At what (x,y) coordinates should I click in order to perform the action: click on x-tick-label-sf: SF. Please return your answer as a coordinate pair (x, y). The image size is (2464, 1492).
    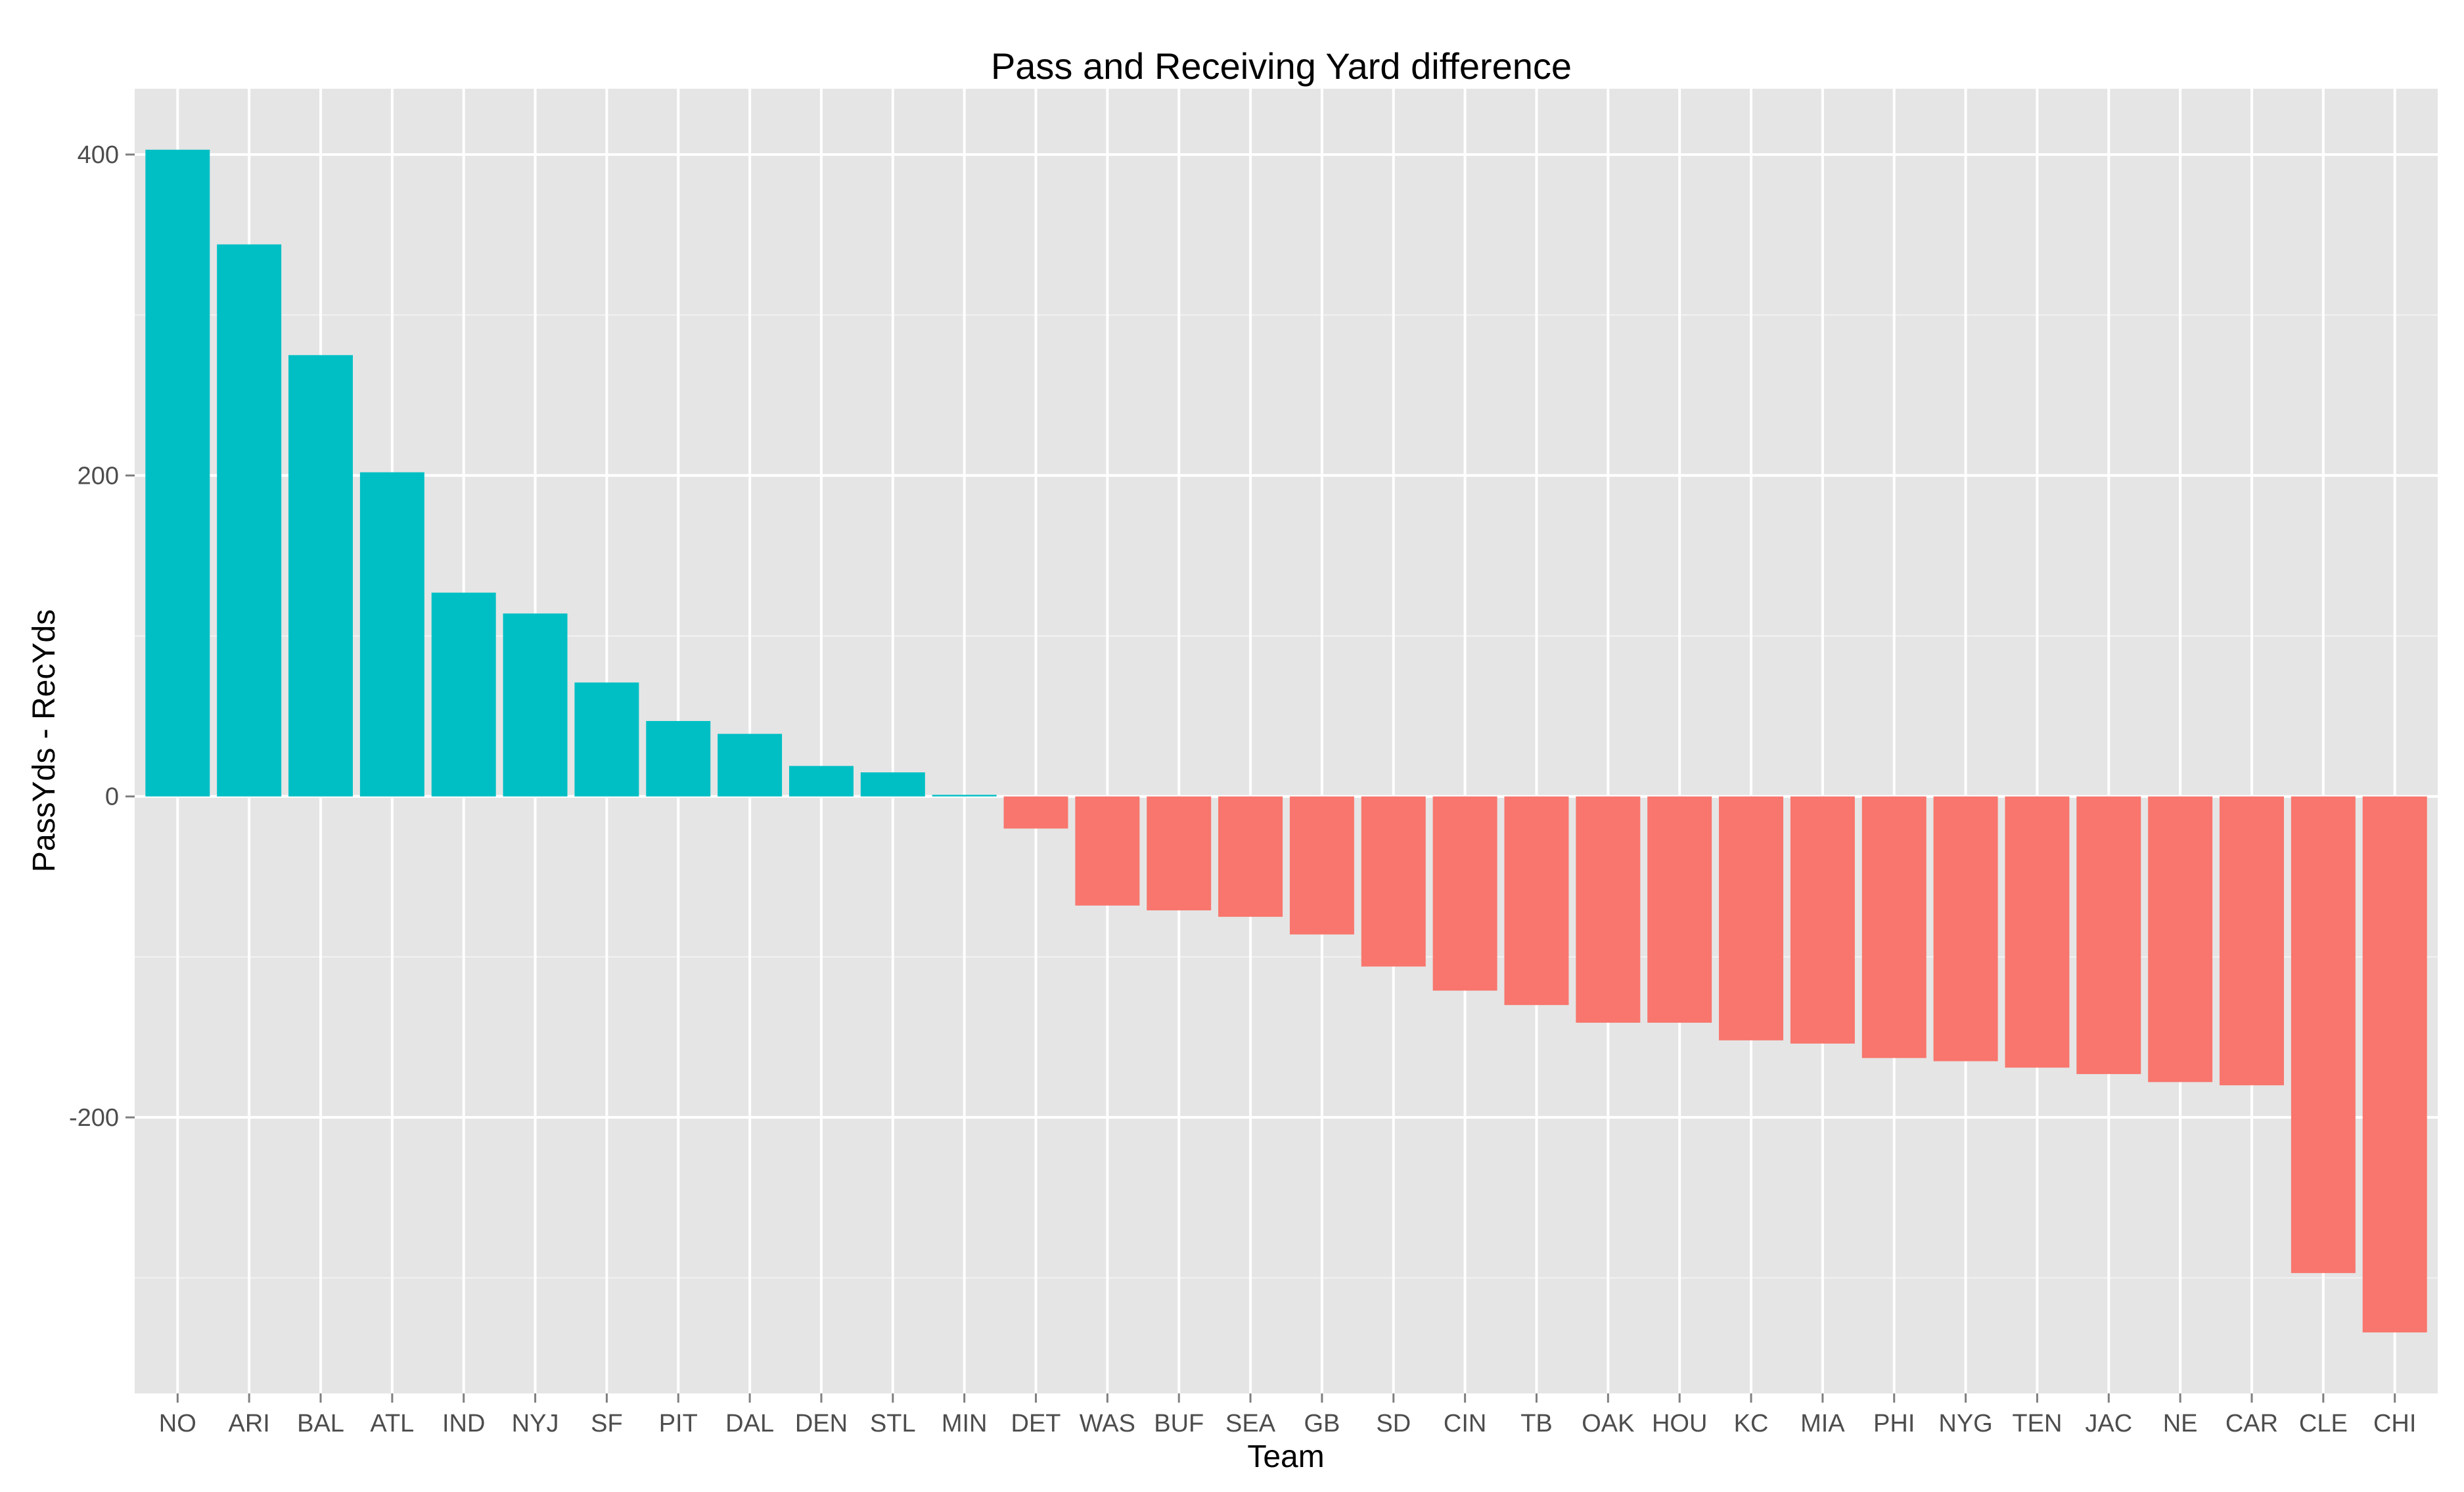
    Looking at the image, I should click on (607, 1423).